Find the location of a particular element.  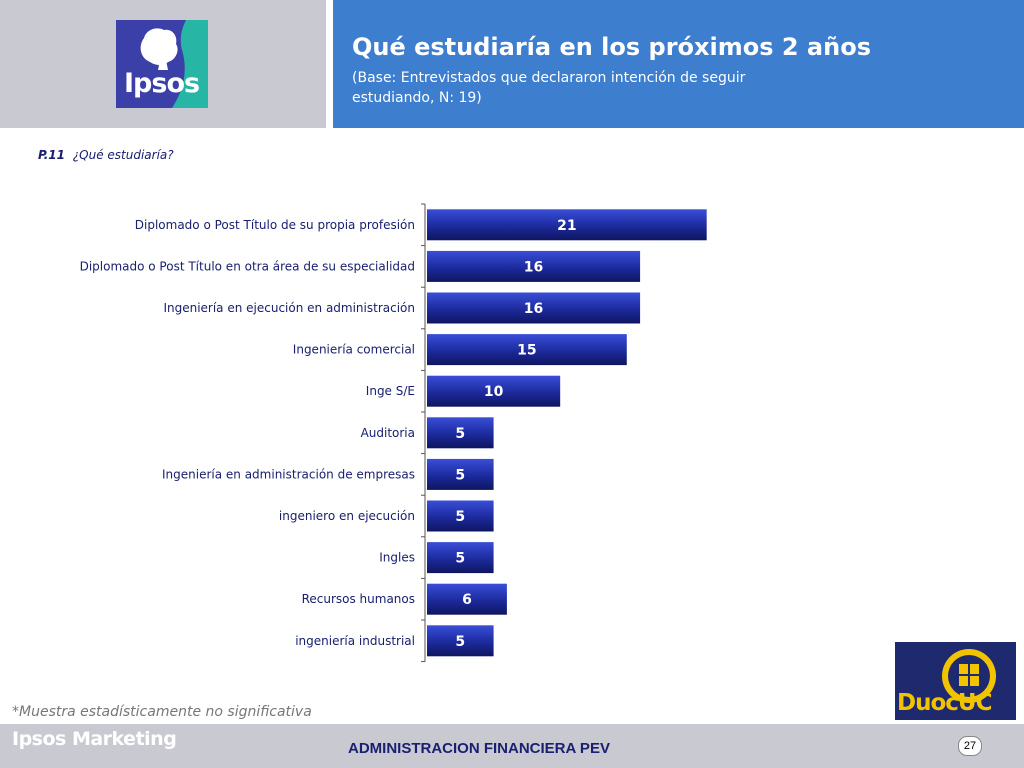

data-label: 15 is located at coordinates (526, 351).